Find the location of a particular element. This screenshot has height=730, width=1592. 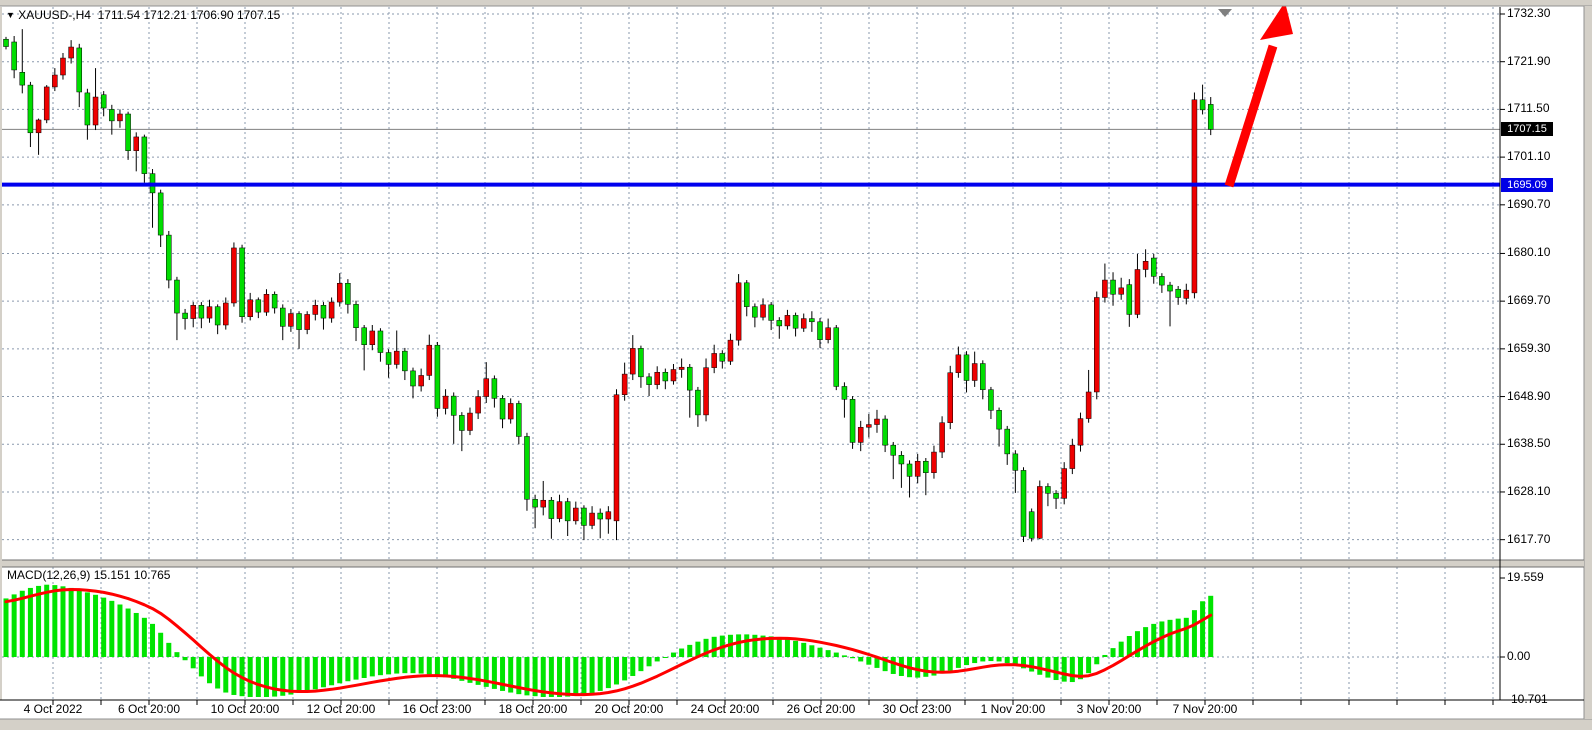

symbol-dropdown-icon: ▼ is located at coordinates (10, 15).